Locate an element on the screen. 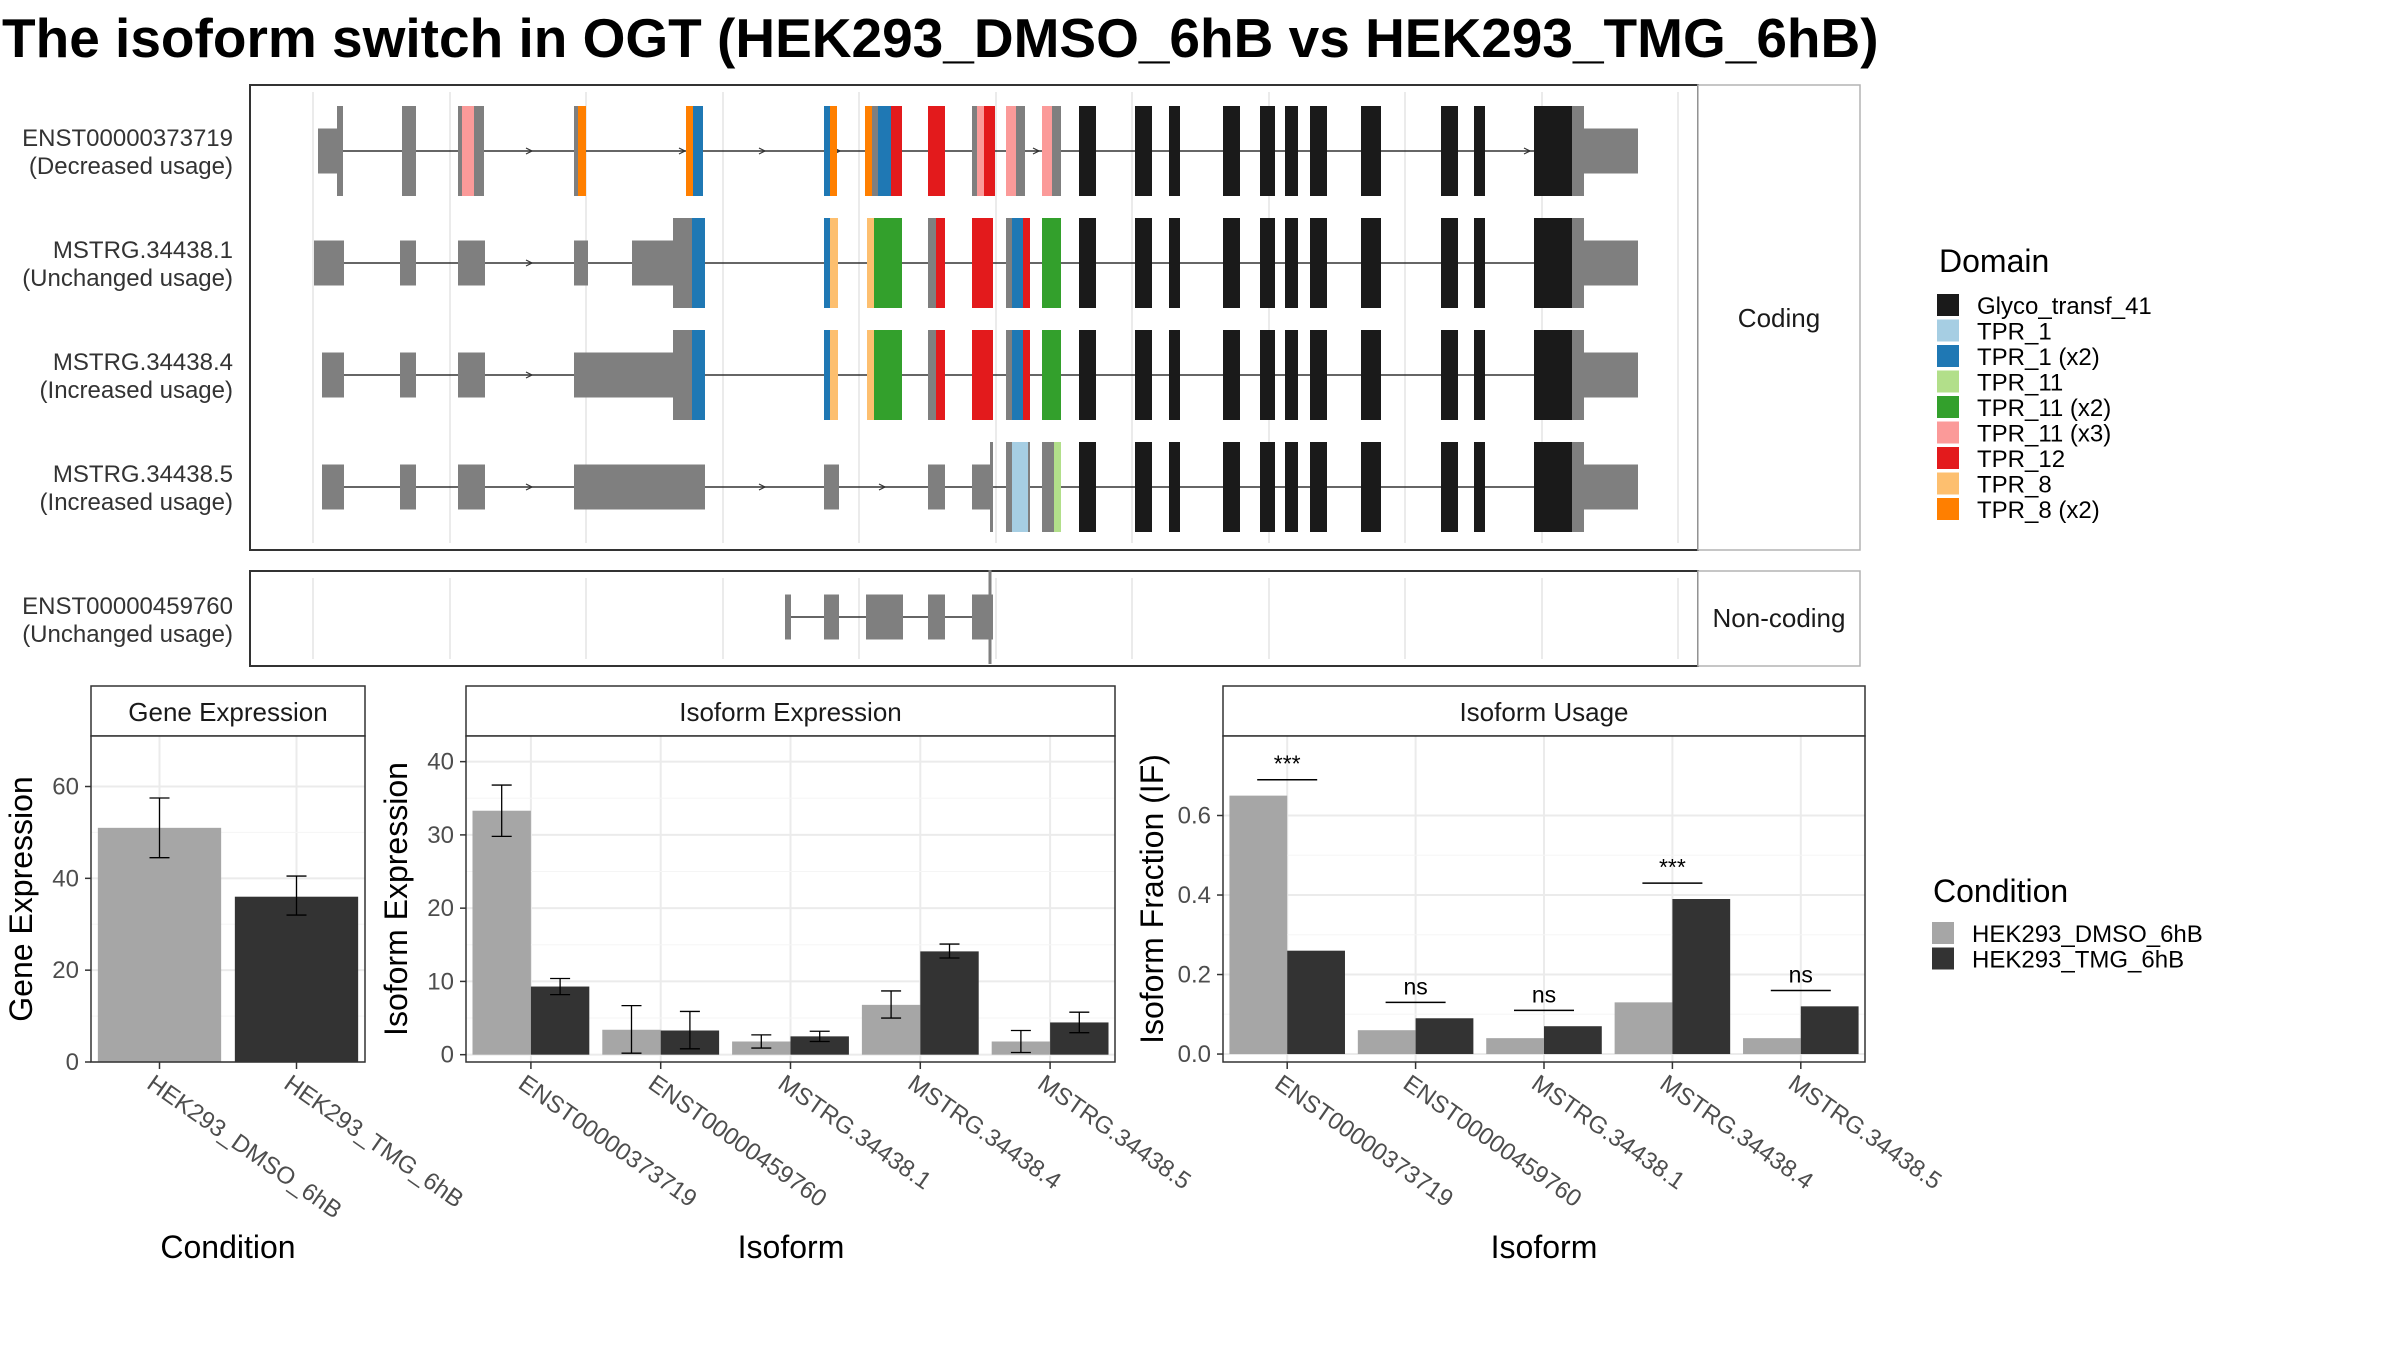 The width and height of the screenshot is (2400, 1350). significance-label: ns is located at coordinates (1415, 986).